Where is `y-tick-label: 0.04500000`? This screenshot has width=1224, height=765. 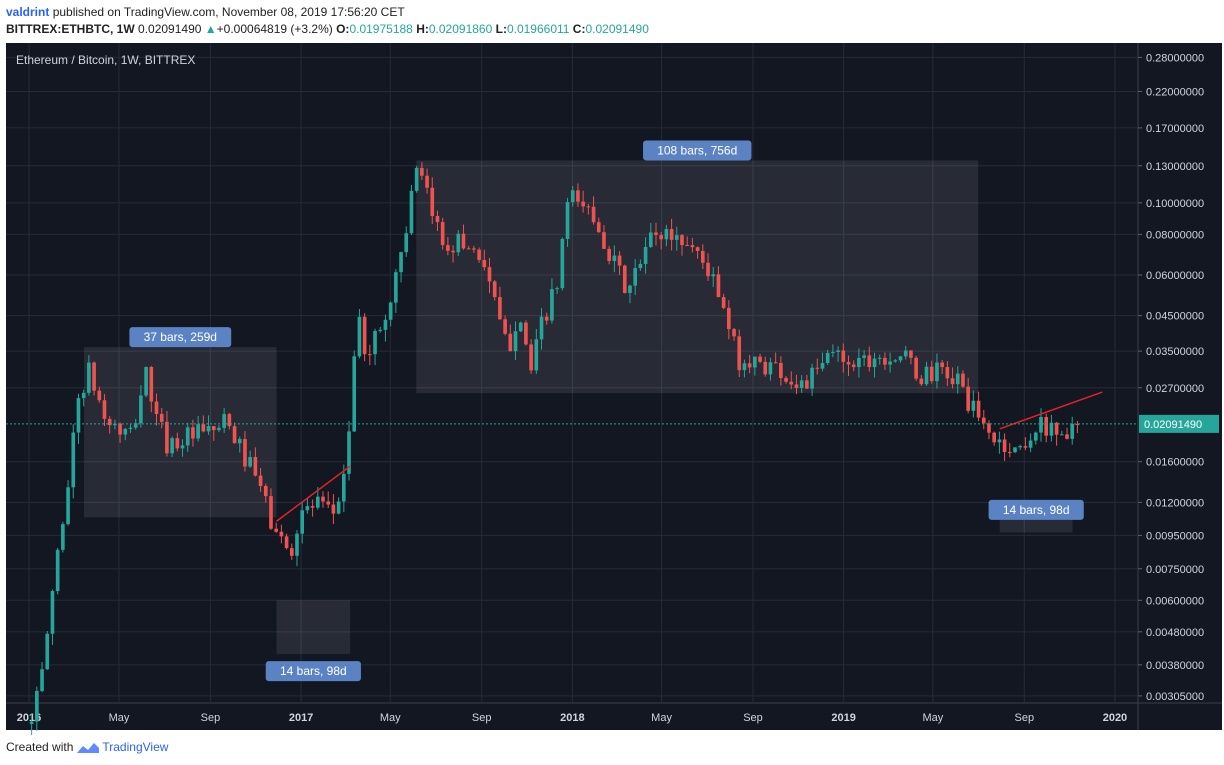
y-tick-label: 0.04500000 is located at coordinates (1175, 317).